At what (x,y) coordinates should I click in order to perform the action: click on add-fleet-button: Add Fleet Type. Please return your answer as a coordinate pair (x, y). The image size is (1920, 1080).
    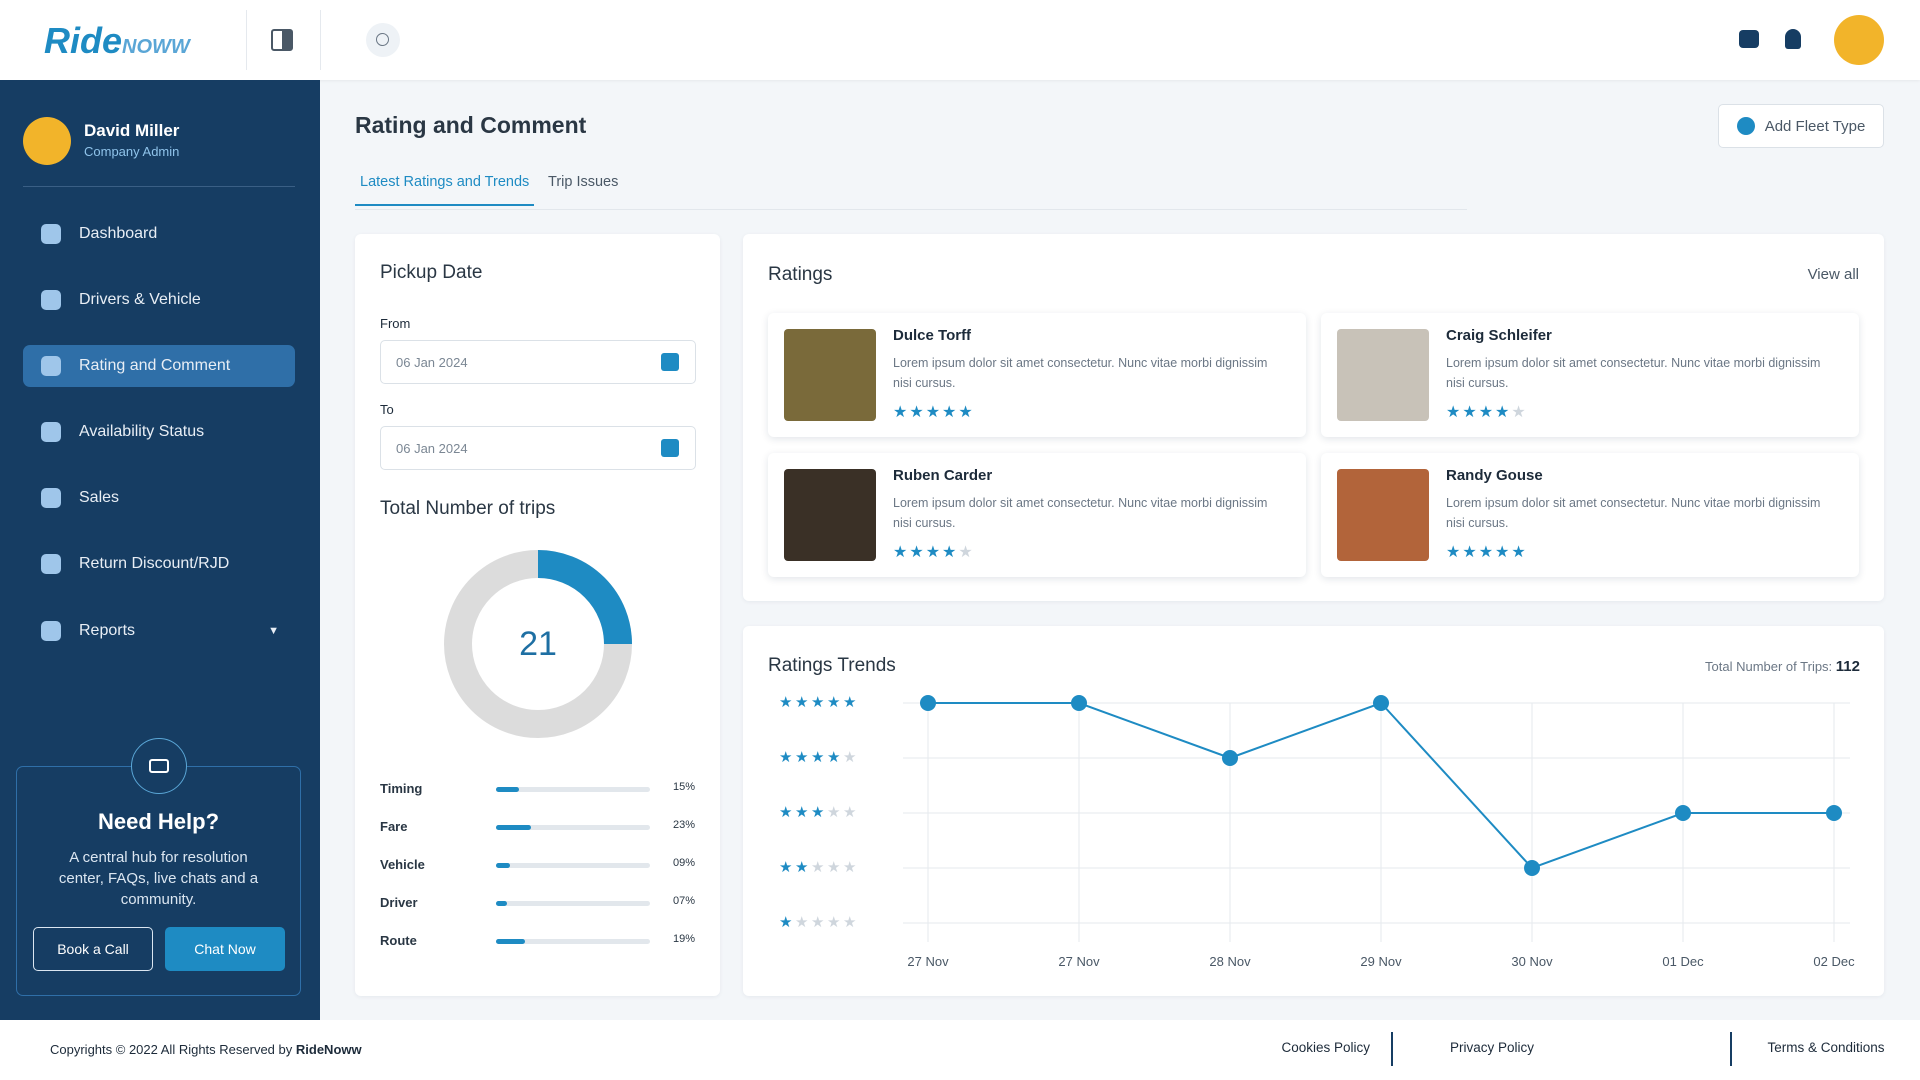
    Looking at the image, I should click on (1801, 126).